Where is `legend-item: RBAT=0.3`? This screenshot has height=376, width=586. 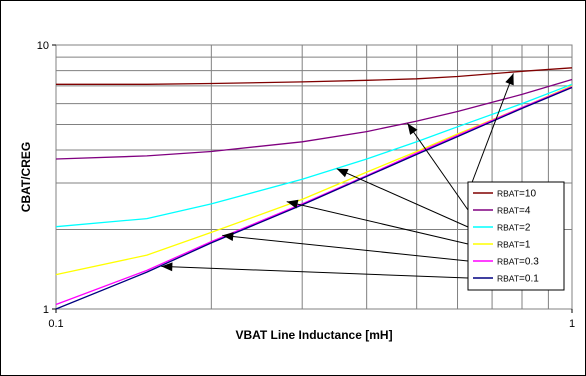 legend-item: RBAT=0.3 is located at coordinates (506, 262).